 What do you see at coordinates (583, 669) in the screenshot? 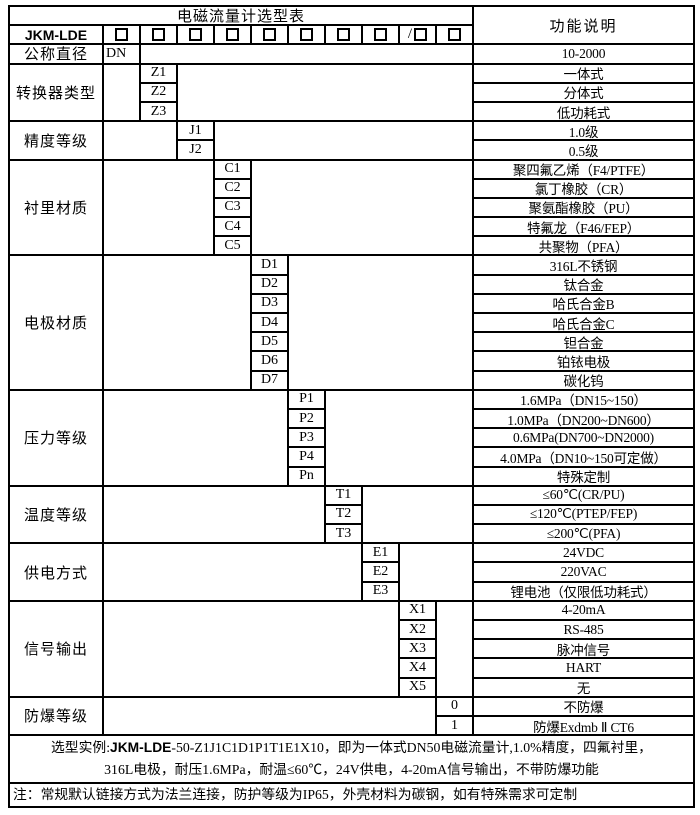
I see `desc-cell: HART` at bounding box center [583, 669].